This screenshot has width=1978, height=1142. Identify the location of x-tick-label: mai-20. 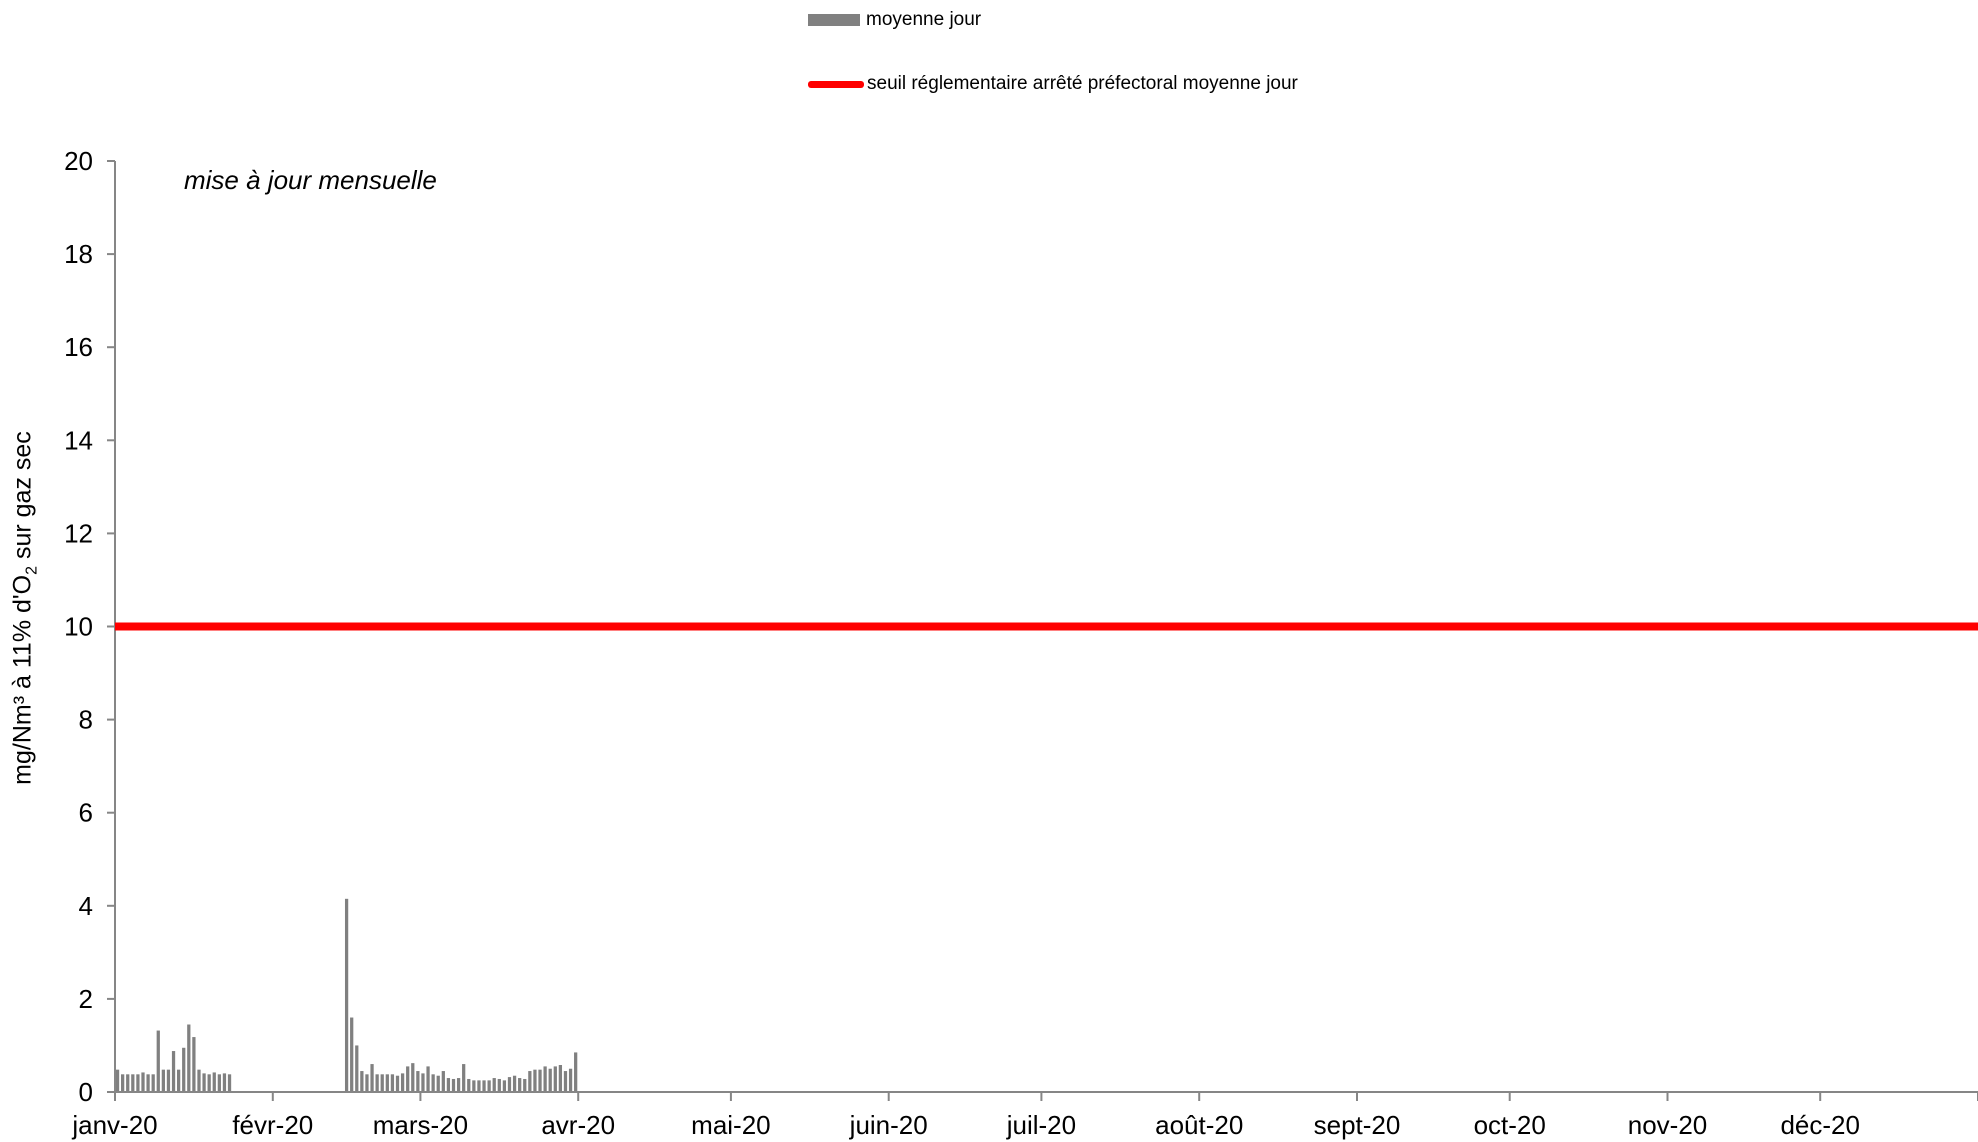
(730, 1125).